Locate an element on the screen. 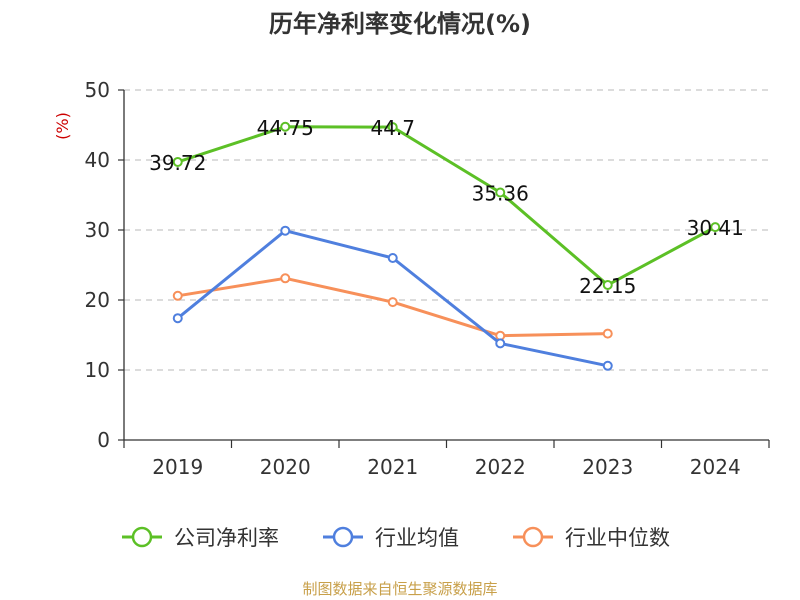  x-tick-label-2023: 2023 is located at coordinates (607, 467).